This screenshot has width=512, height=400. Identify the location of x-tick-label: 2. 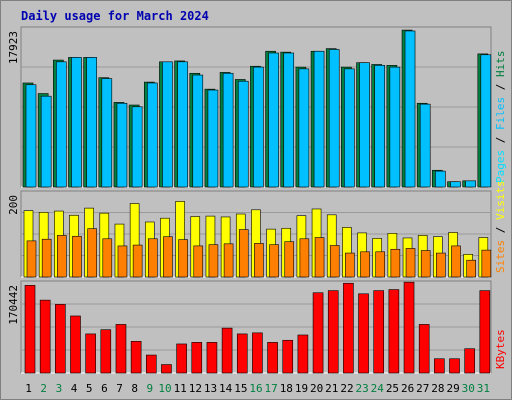
(43, 388).